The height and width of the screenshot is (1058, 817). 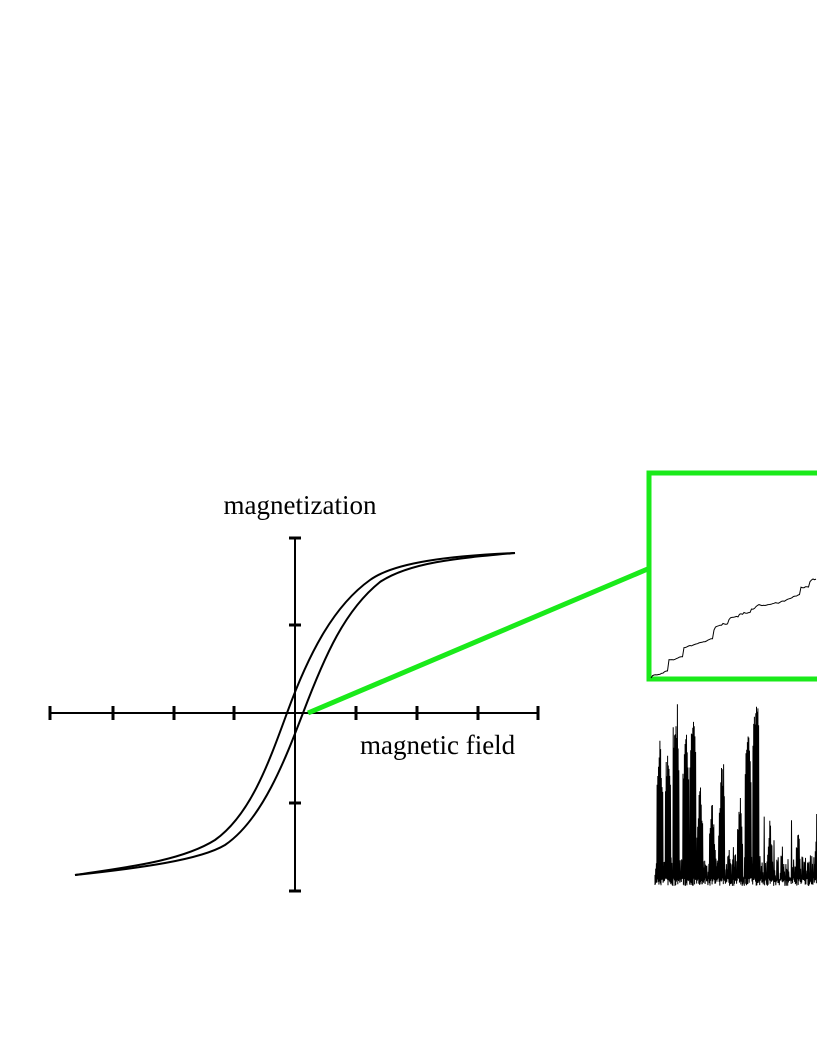 I want to click on y-axis-label: magnetization, so click(x=300, y=505).